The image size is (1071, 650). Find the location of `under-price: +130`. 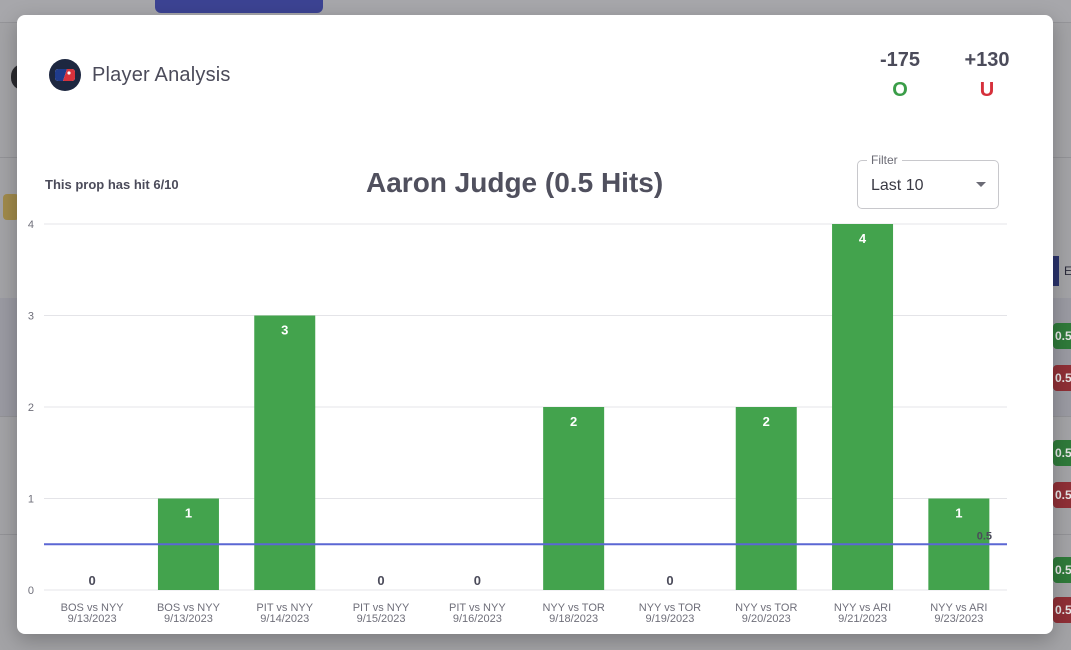

under-price: +130 is located at coordinates (987, 60).